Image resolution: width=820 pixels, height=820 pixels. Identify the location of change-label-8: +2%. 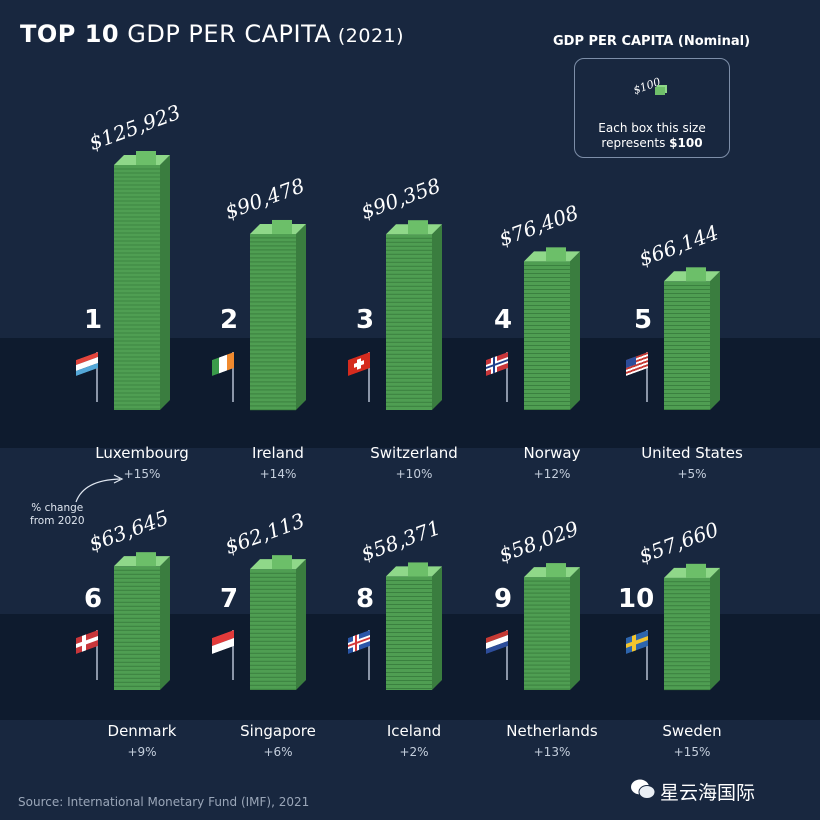
(414, 752).